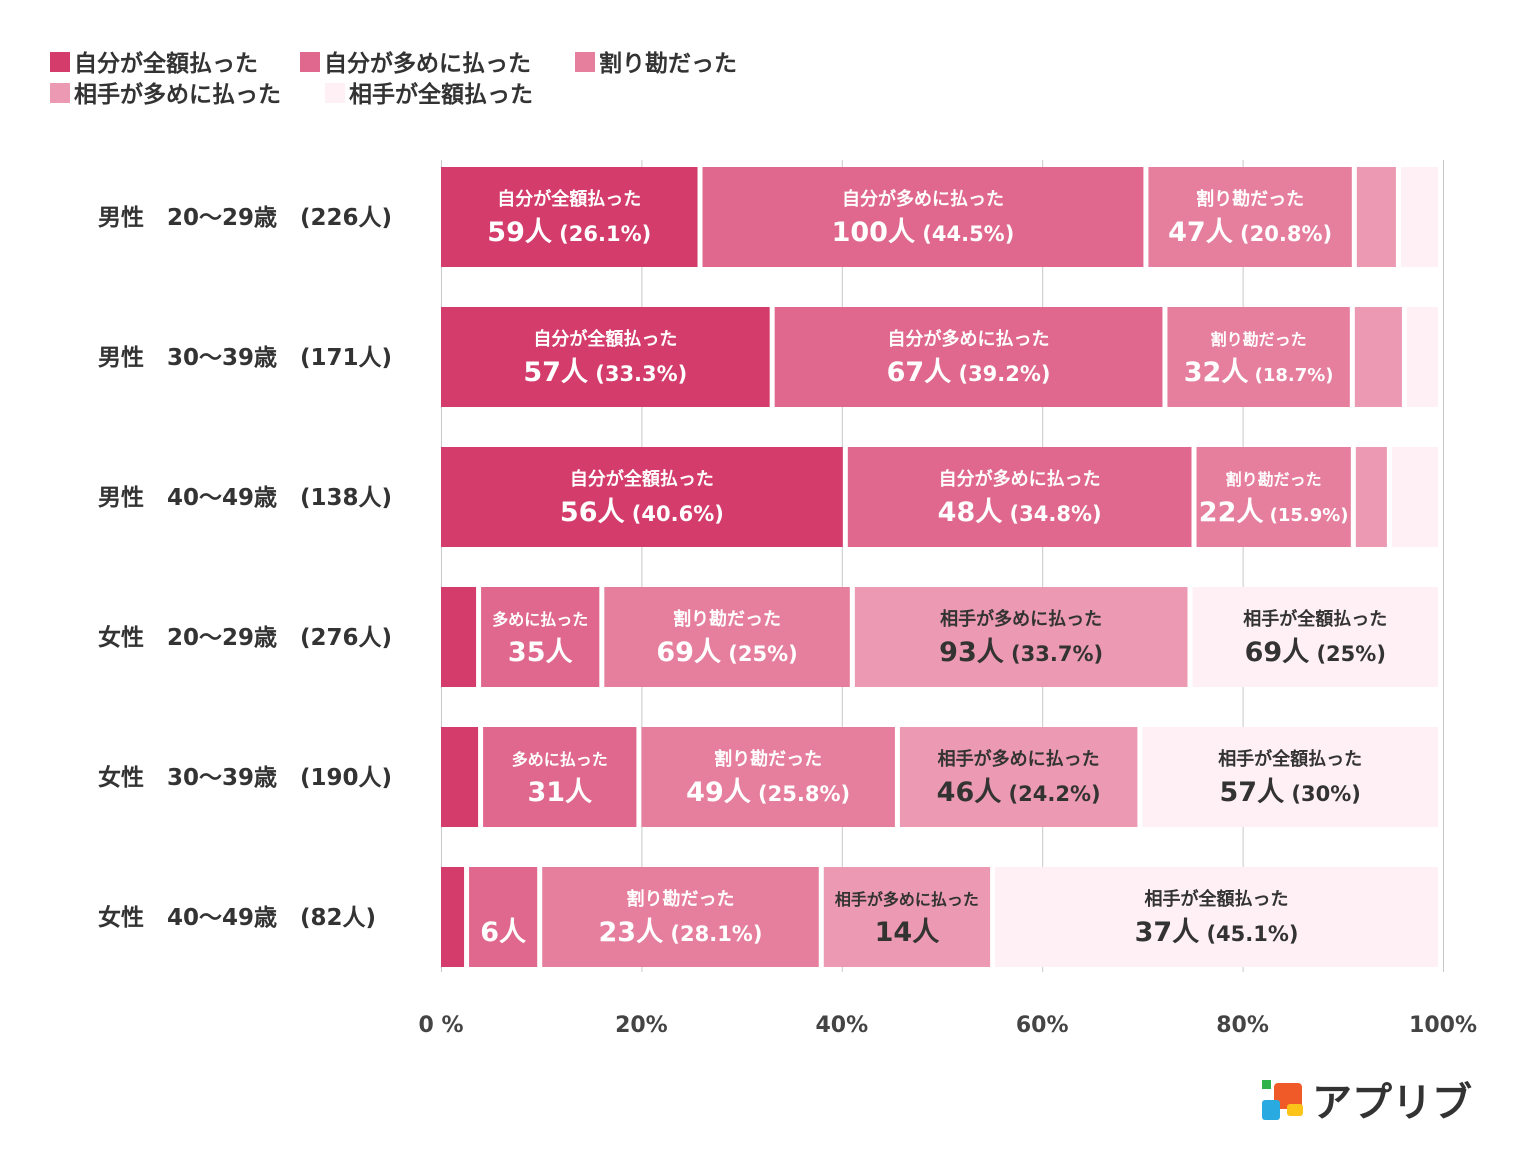  Describe the element at coordinates (540, 619) in the screenshot. I see `bar-segment-name: 多めに払った` at that location.